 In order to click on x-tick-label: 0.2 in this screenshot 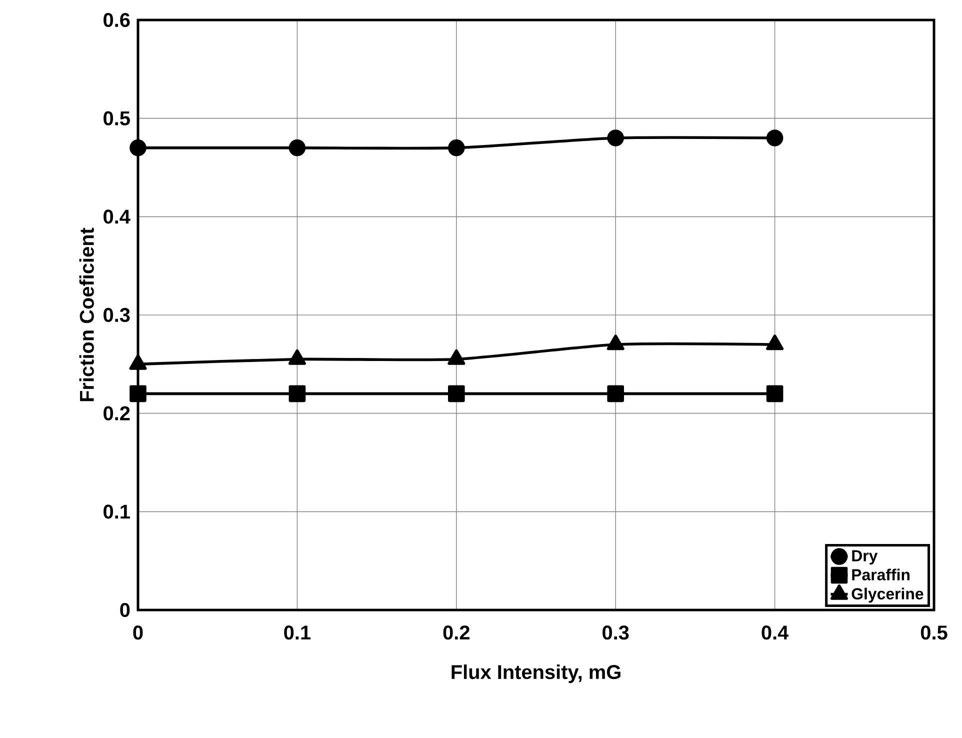, I will do `click(456, 633)`.